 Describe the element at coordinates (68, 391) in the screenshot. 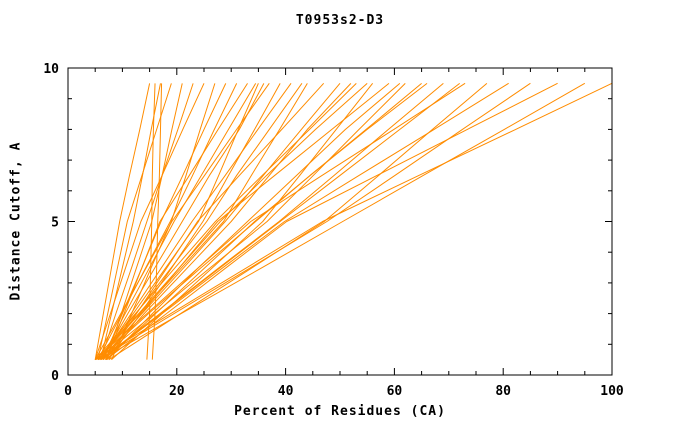

I see `x-tick-label: 0` at that location.